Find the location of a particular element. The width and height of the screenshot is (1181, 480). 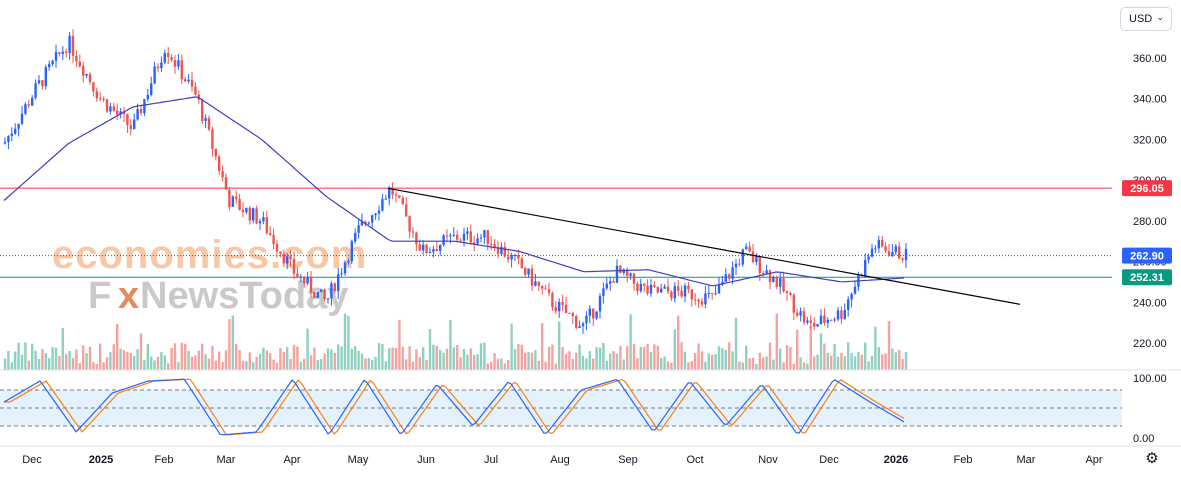

chevron-down-icon: ⌄ is located at coordinates (1160, 17).